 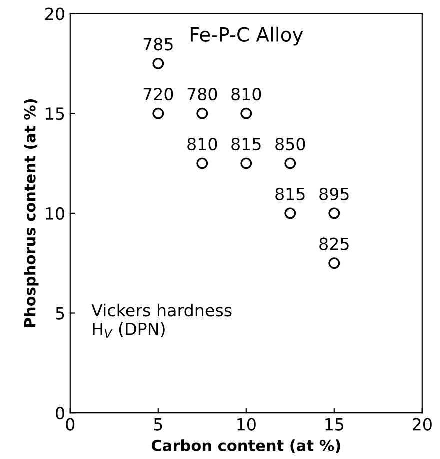 I want to click on annotation: 825, so click(x=334, y=244).